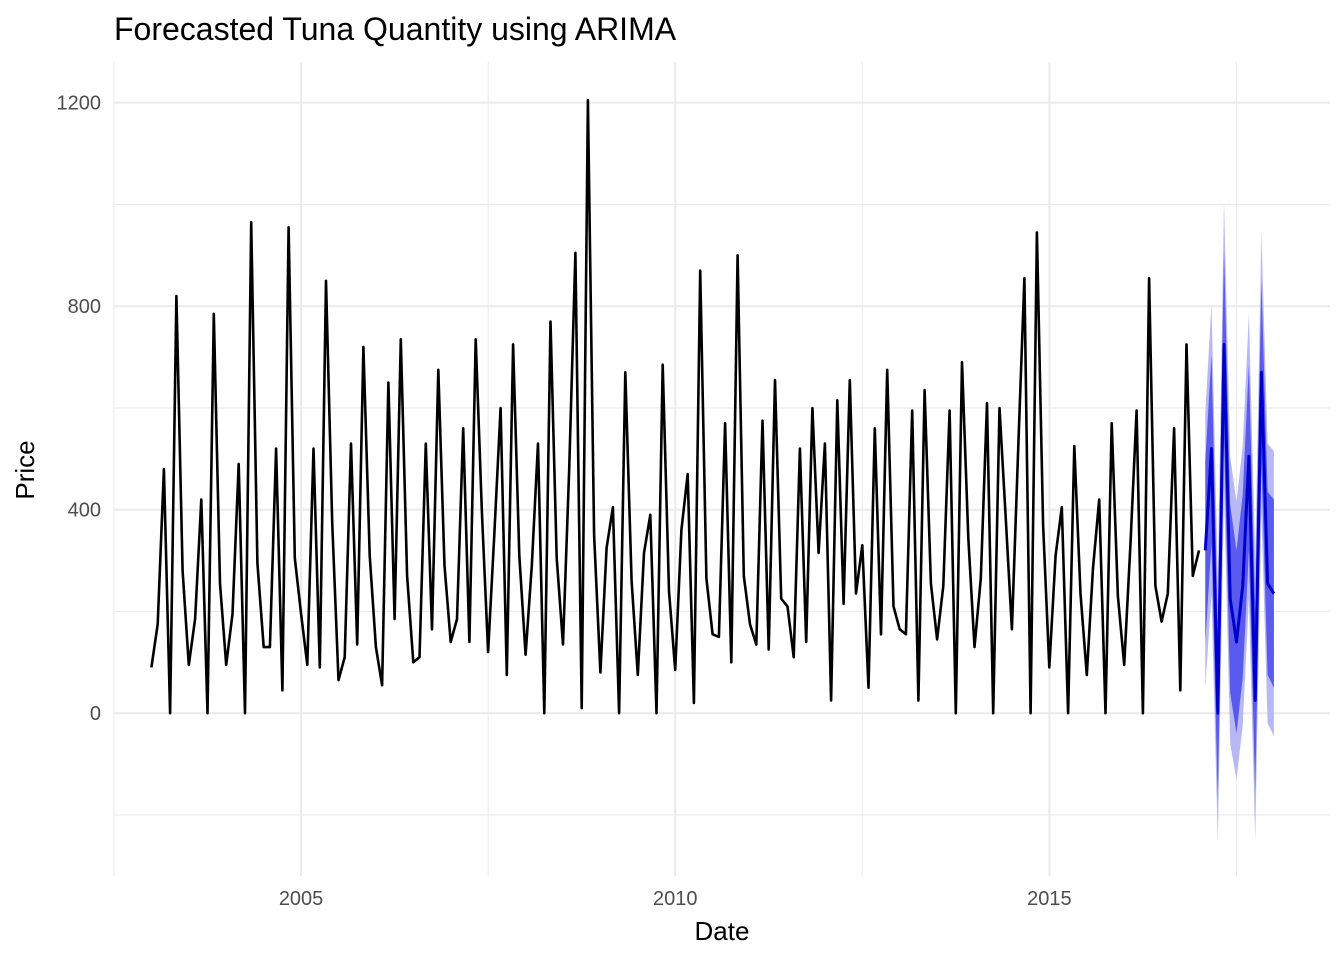  I want to click on y-tick-label: 800, so click(84, 307).